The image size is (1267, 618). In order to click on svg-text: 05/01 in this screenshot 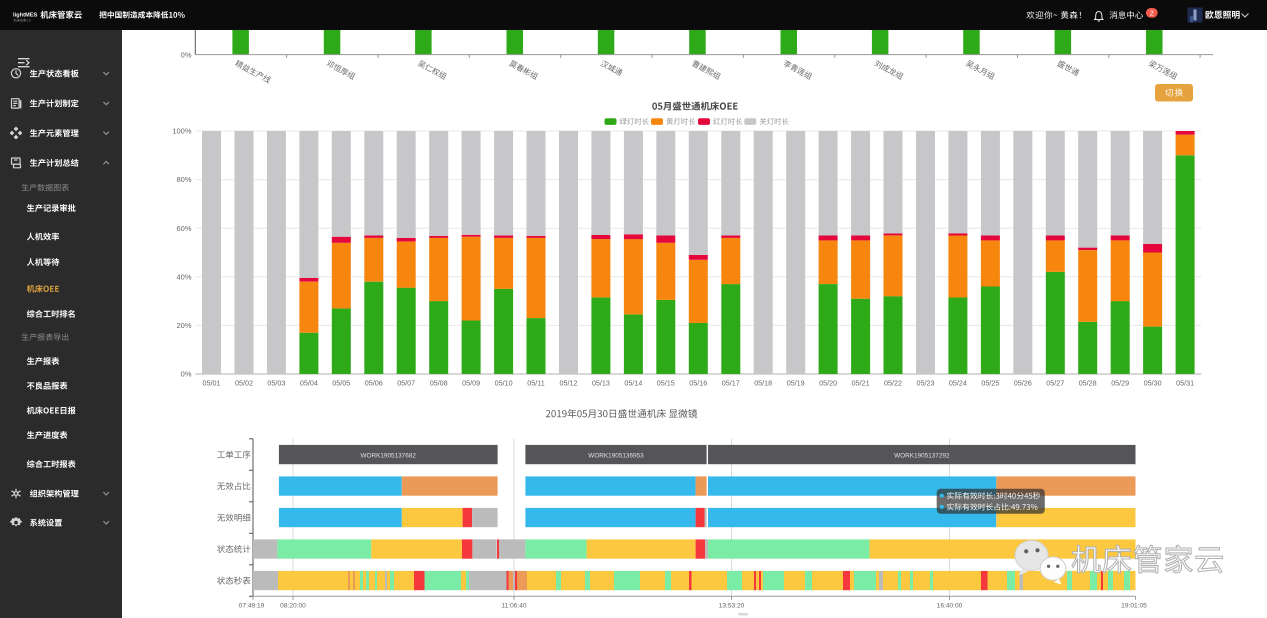, I will do `click(212, 383)`.